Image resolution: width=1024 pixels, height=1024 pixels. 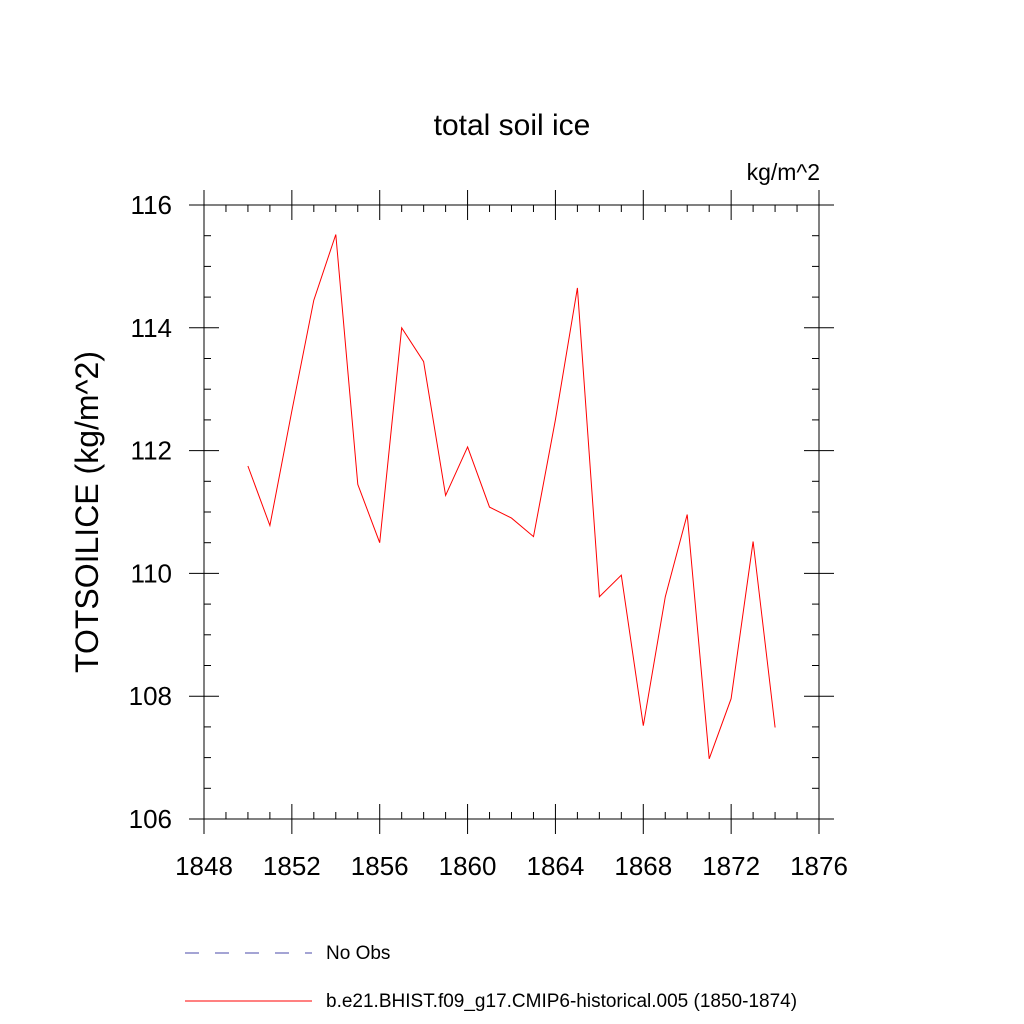 What do you see at coordinates (151, 573) in the screenshot?
I see `y-tick-label: 110` at bounding box center [151, 573].